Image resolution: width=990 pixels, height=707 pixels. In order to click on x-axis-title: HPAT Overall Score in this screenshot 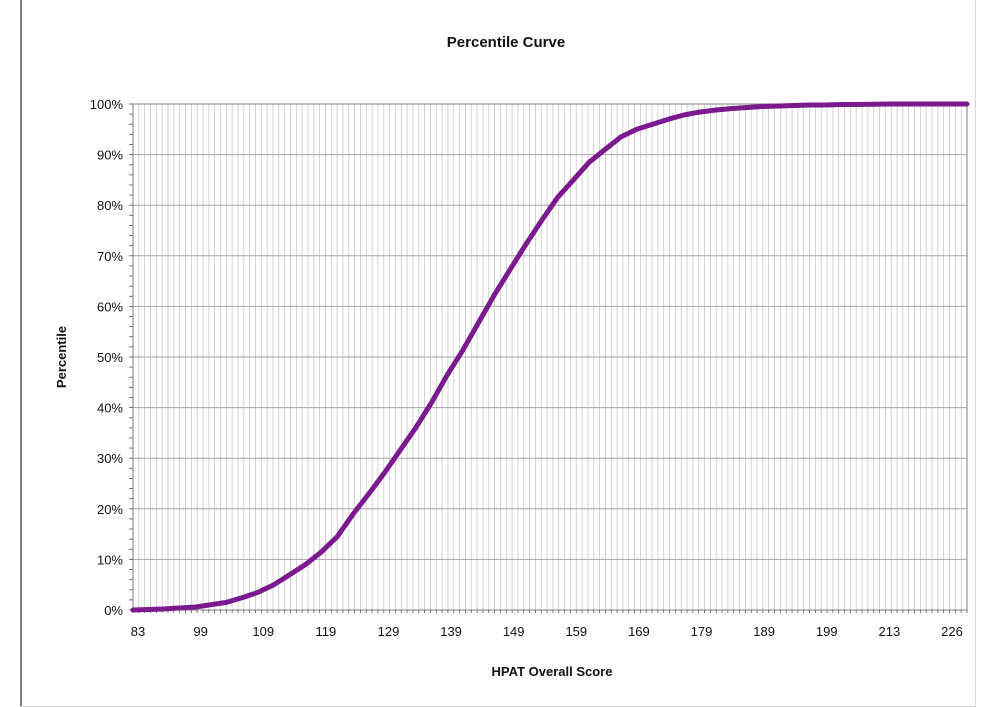, I will do `click(552, 671)`.